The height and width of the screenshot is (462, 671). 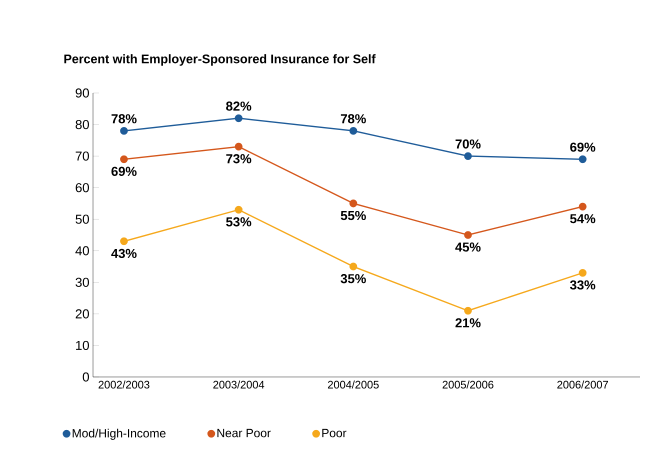 I want to click on y-tick-label: 10, so click(x=82, y=345).